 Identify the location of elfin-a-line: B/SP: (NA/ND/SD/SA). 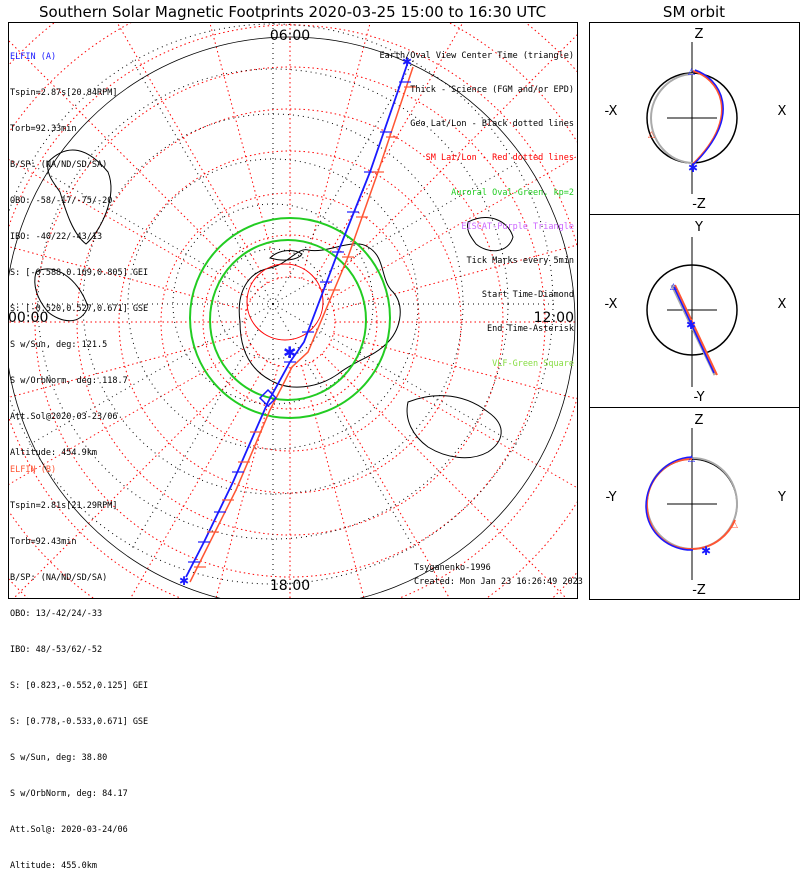
(59, 165).